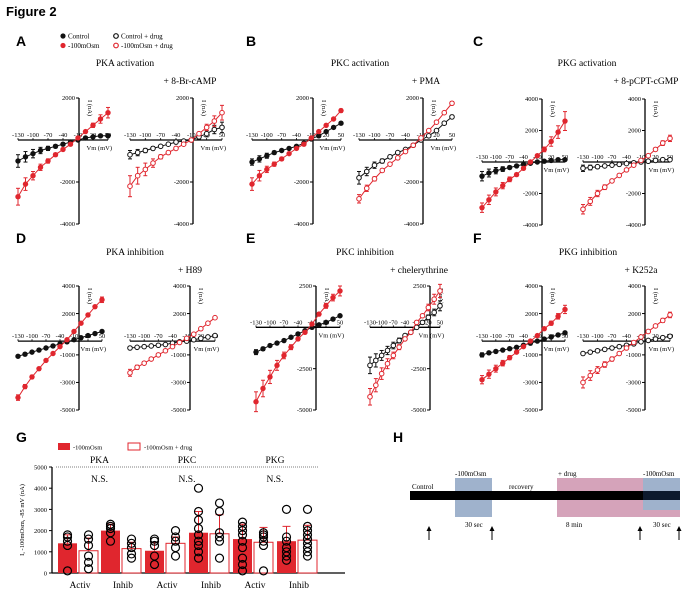 This screenshot has height=594, width=692. What do you see at coordinates (359, 135) in the screenshot?
I see `x-tick-label: -130` at bounding box center [359, 135].